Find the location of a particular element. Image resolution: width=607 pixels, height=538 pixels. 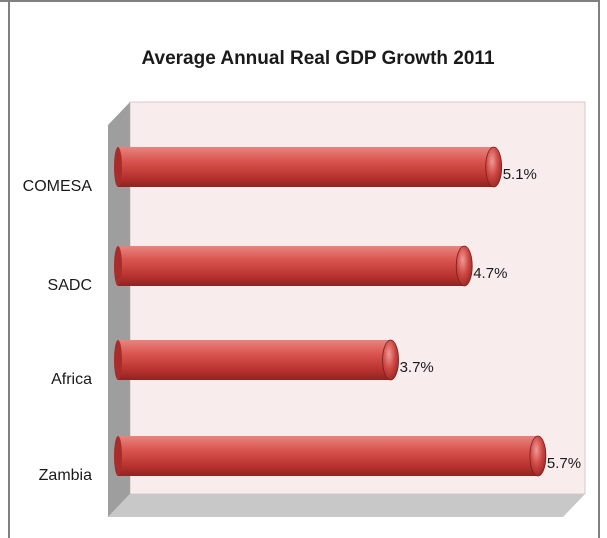

bar-sadc is located at coordinates (291, 266).